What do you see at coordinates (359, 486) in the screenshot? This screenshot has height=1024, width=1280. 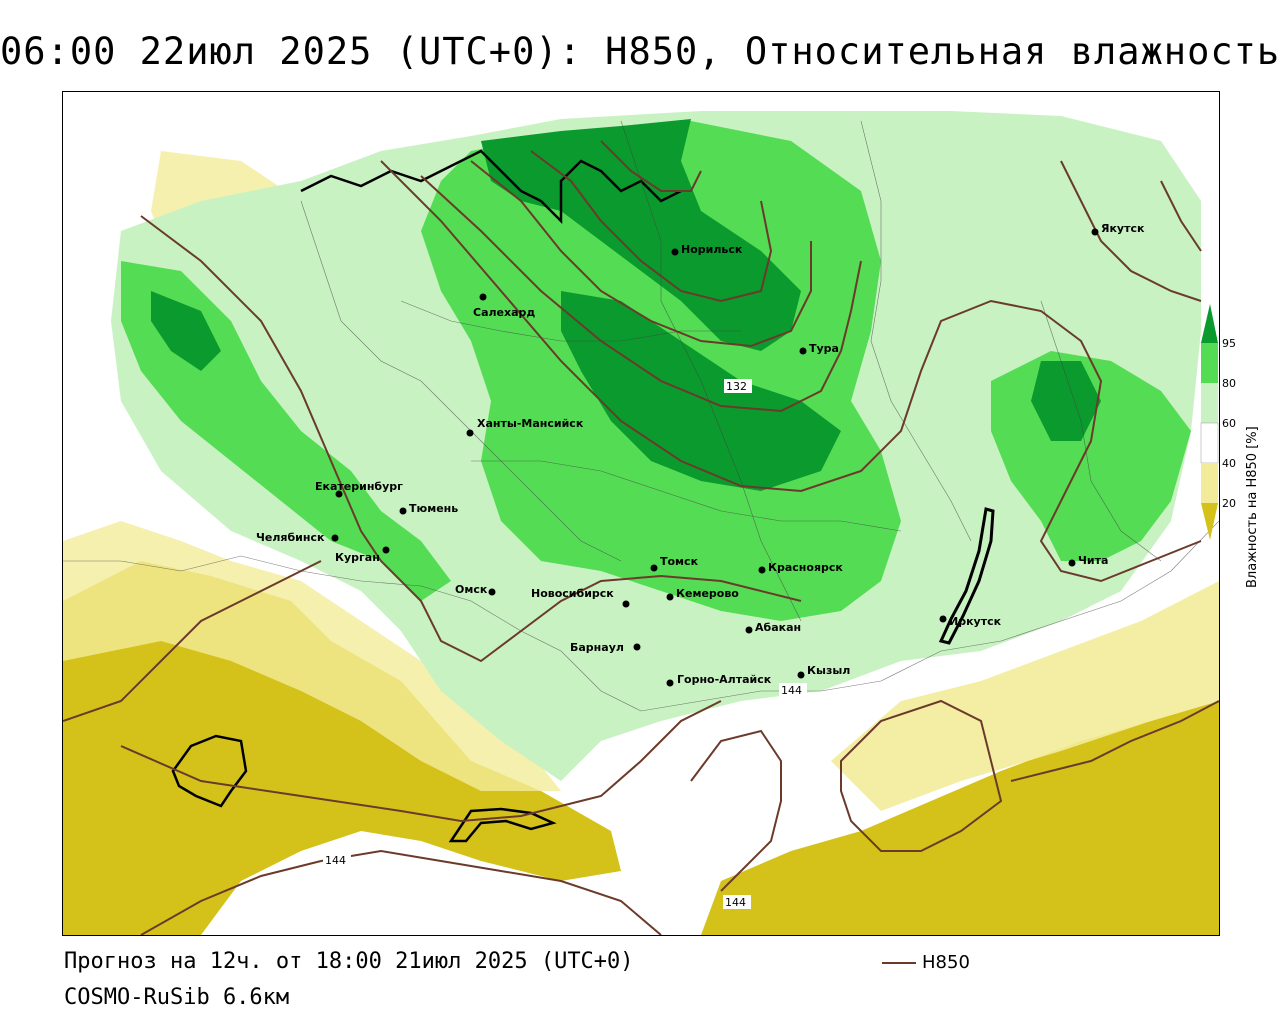 I see `city-label-yekaterinburg: Екатеринбург` at bounding box center [359, 486].